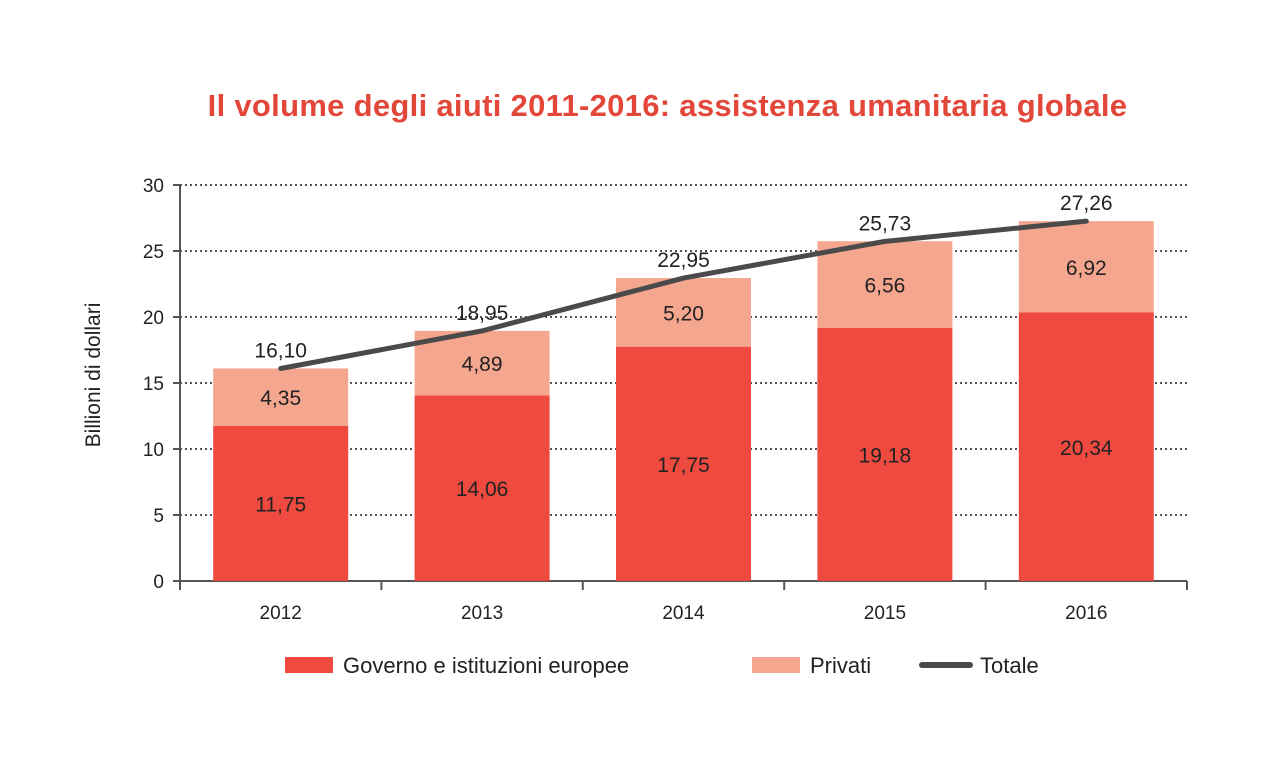 The image size is (1280, 780). I want to click on bar-value-label: 4,89, so click(482, 364).